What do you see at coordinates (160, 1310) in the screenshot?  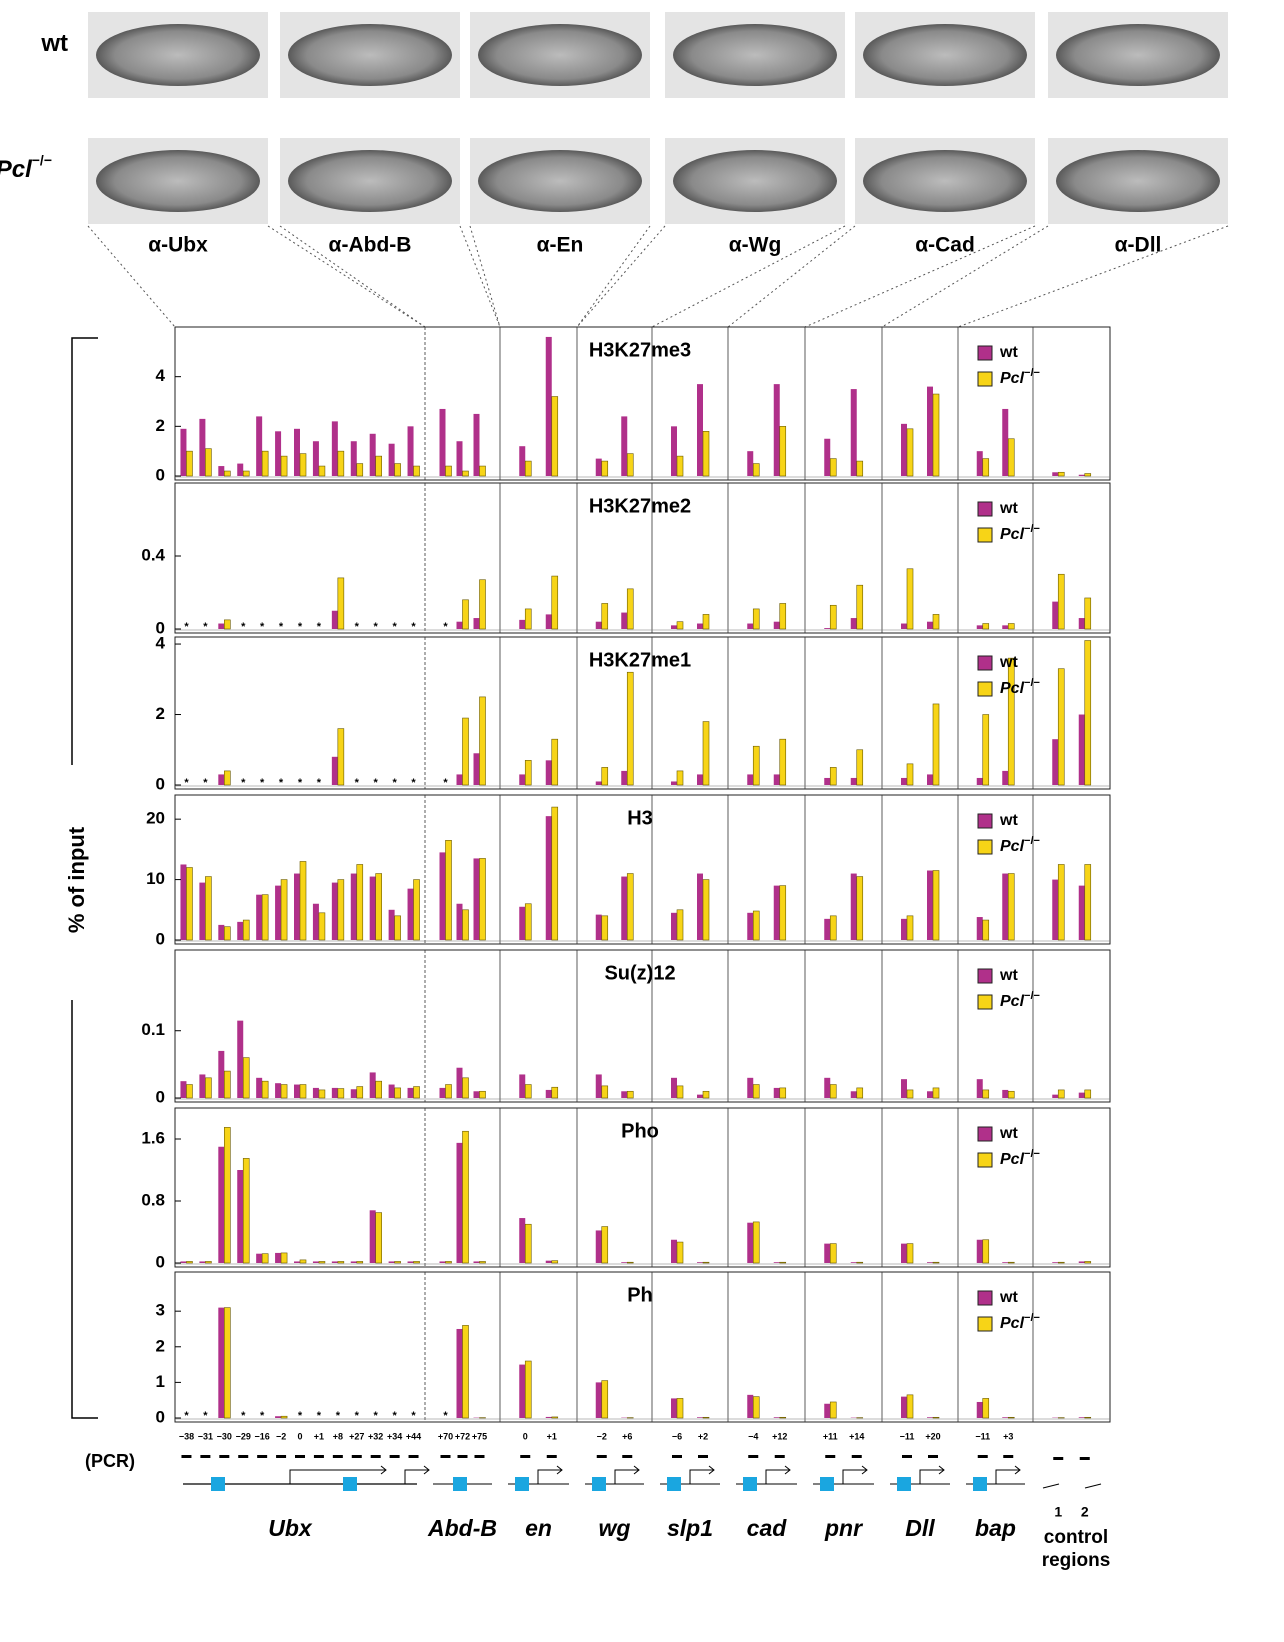 I see `y-tick-label: 3` at bounding box center [160, 1310].